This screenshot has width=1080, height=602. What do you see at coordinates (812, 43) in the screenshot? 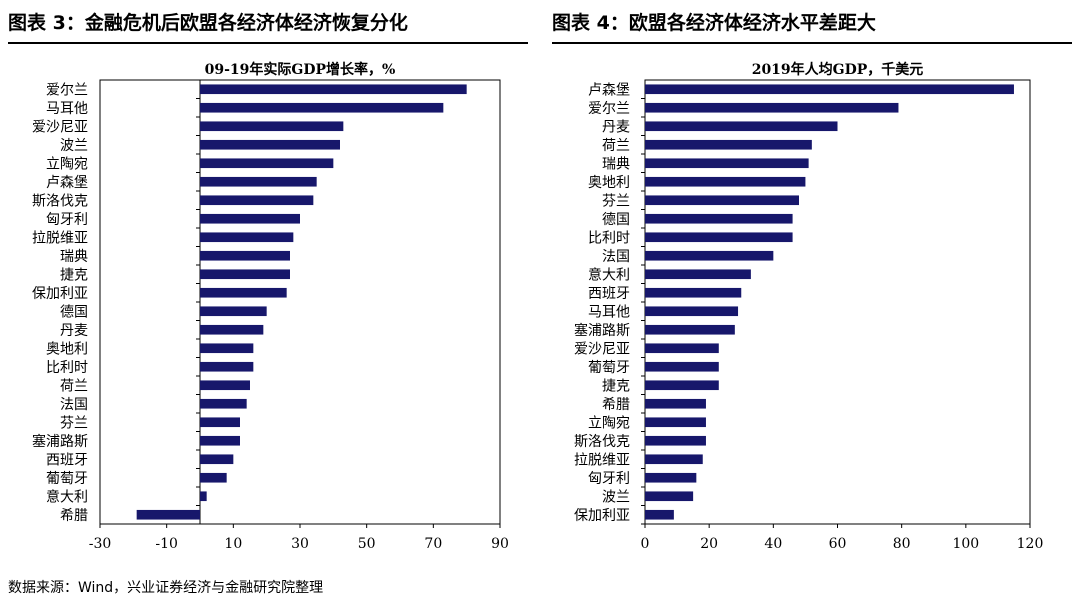
I see `figure-4-title-rule` at bounding box center [812, 43].